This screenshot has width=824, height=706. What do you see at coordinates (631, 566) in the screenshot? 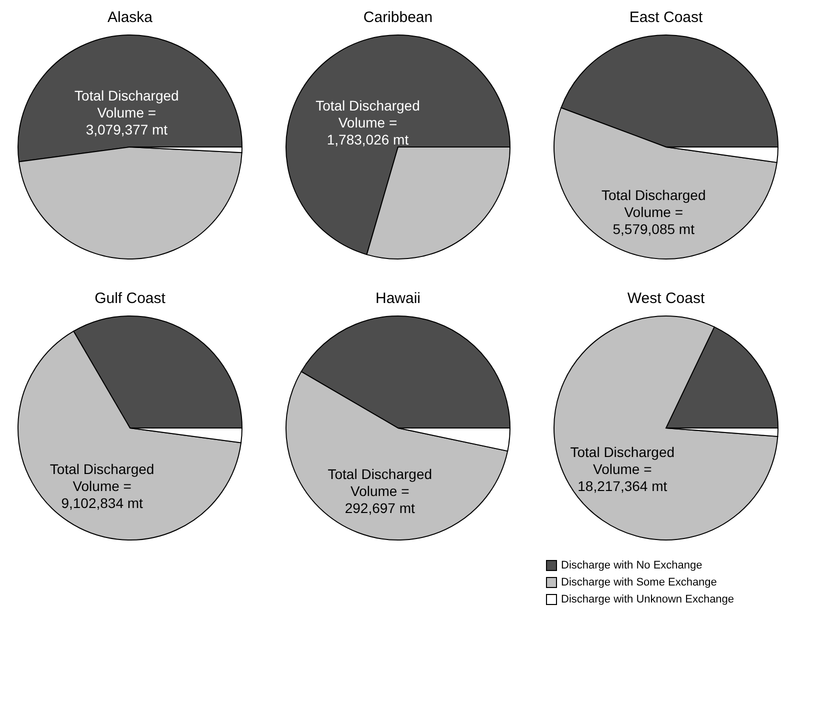
I see `legend-label: Discharge with No Exchange` at bounding box center [631, 566].